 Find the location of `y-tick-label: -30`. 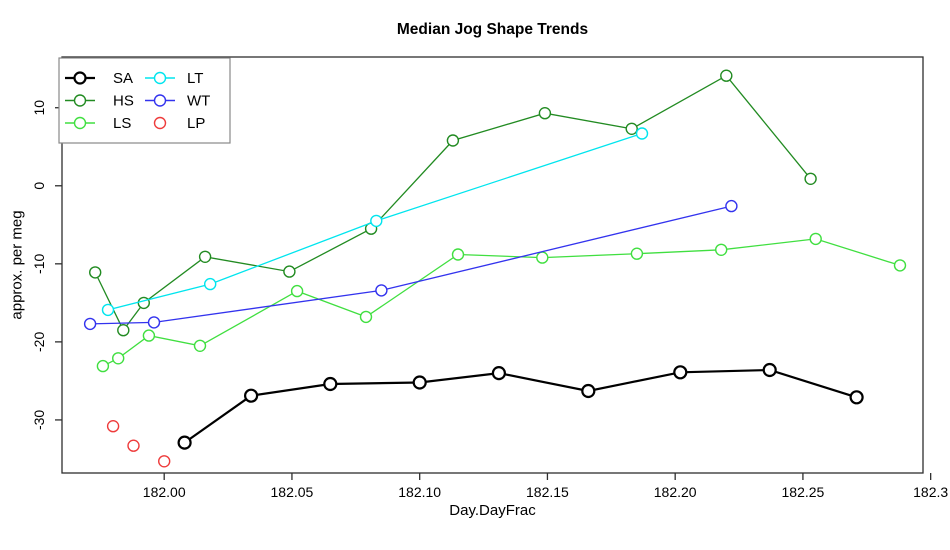

y-tick-label: -30 is located at coordinates (39, 420).